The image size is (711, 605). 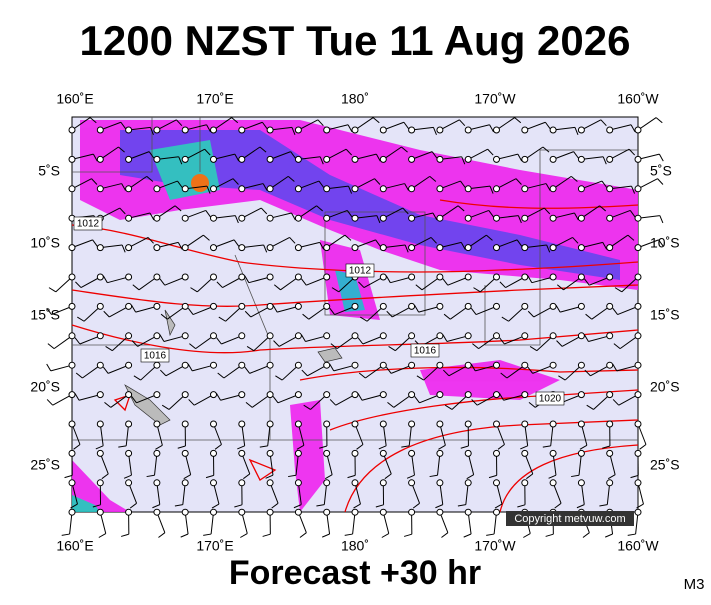 What do you see at coordinates (665, 315) in the screenshot?
I see `lat-label-right: 15˚S` at bounding box center [665, 315].